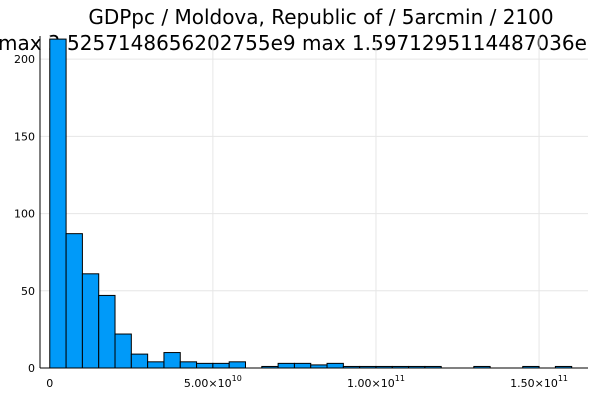 Image resolution: width=600 pixels, height=400 pixels. Describe the element at coordinates (49, 383) in the screenshot. I see `x-tick-label: 0` at that location.